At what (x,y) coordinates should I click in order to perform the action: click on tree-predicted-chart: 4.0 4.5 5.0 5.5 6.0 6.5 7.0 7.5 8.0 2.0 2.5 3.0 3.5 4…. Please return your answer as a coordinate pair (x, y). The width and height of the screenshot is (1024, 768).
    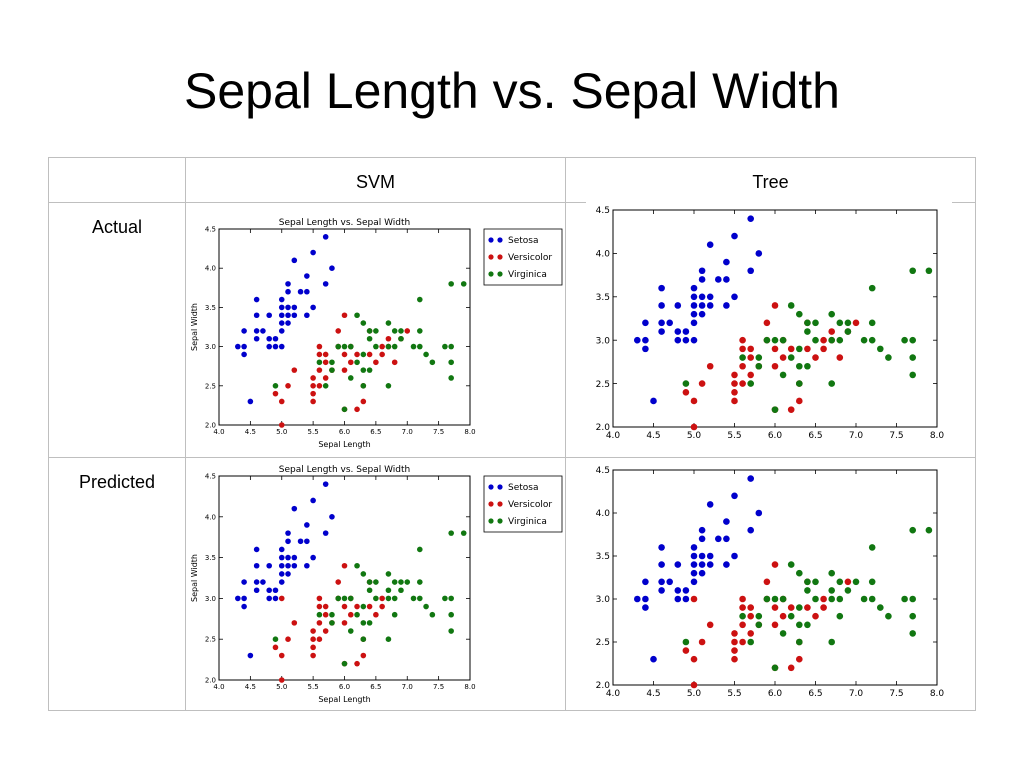
    Looking at the image, I should click on (769, 585).